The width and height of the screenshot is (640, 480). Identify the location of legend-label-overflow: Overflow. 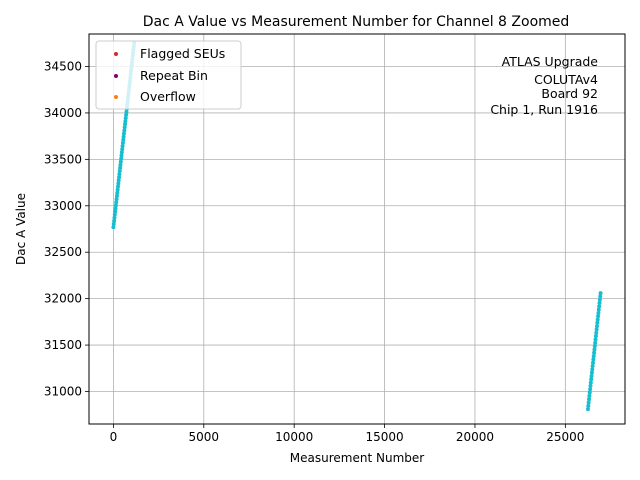
(168, 96).